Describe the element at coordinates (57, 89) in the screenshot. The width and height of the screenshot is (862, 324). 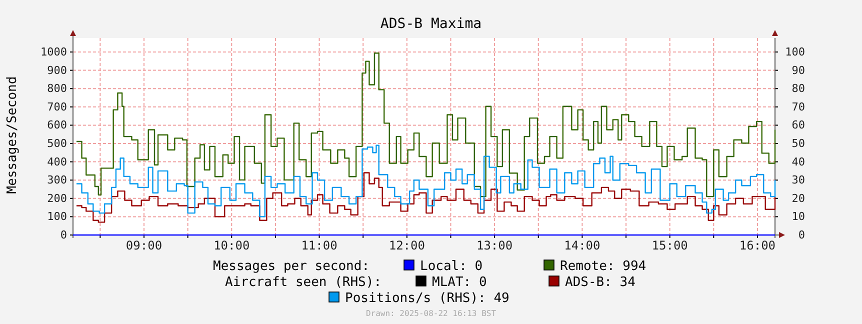
I see `y-tick-label: 800` at that location.